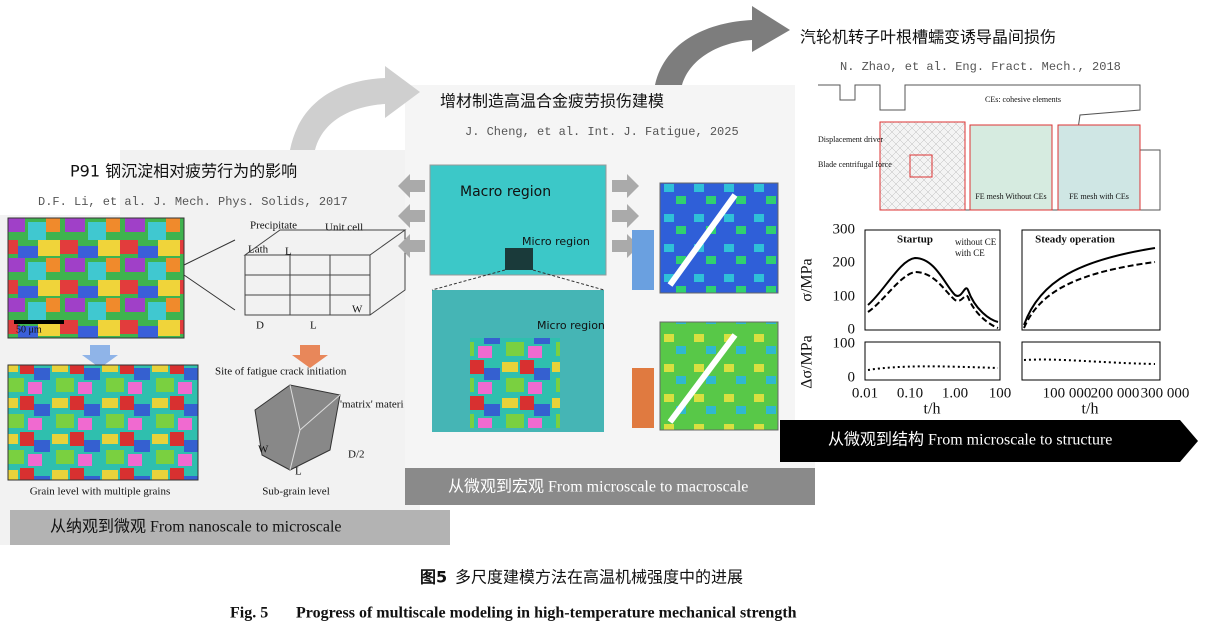 Image resolution: width=1213 pixels, height=633 pixels. Describe the element at coordinates (1165, 393) in the screenshot. I see `x-tick-label: 300 000` at that location.